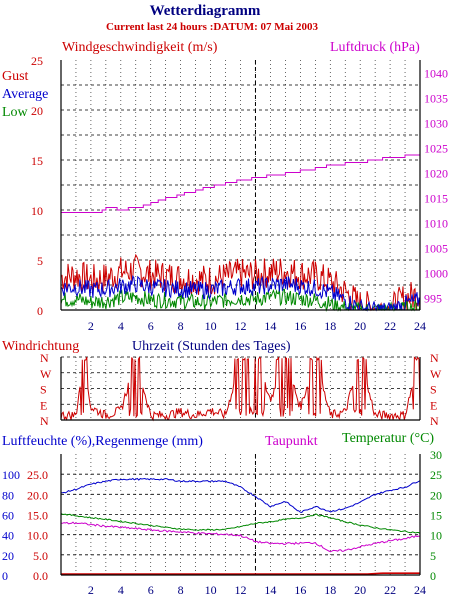  Describe the element at coordinates (140, 47) in the screenshot. I see `wind-speed-axis-label: Windgeschwindigkeit (m/s)` at that location.